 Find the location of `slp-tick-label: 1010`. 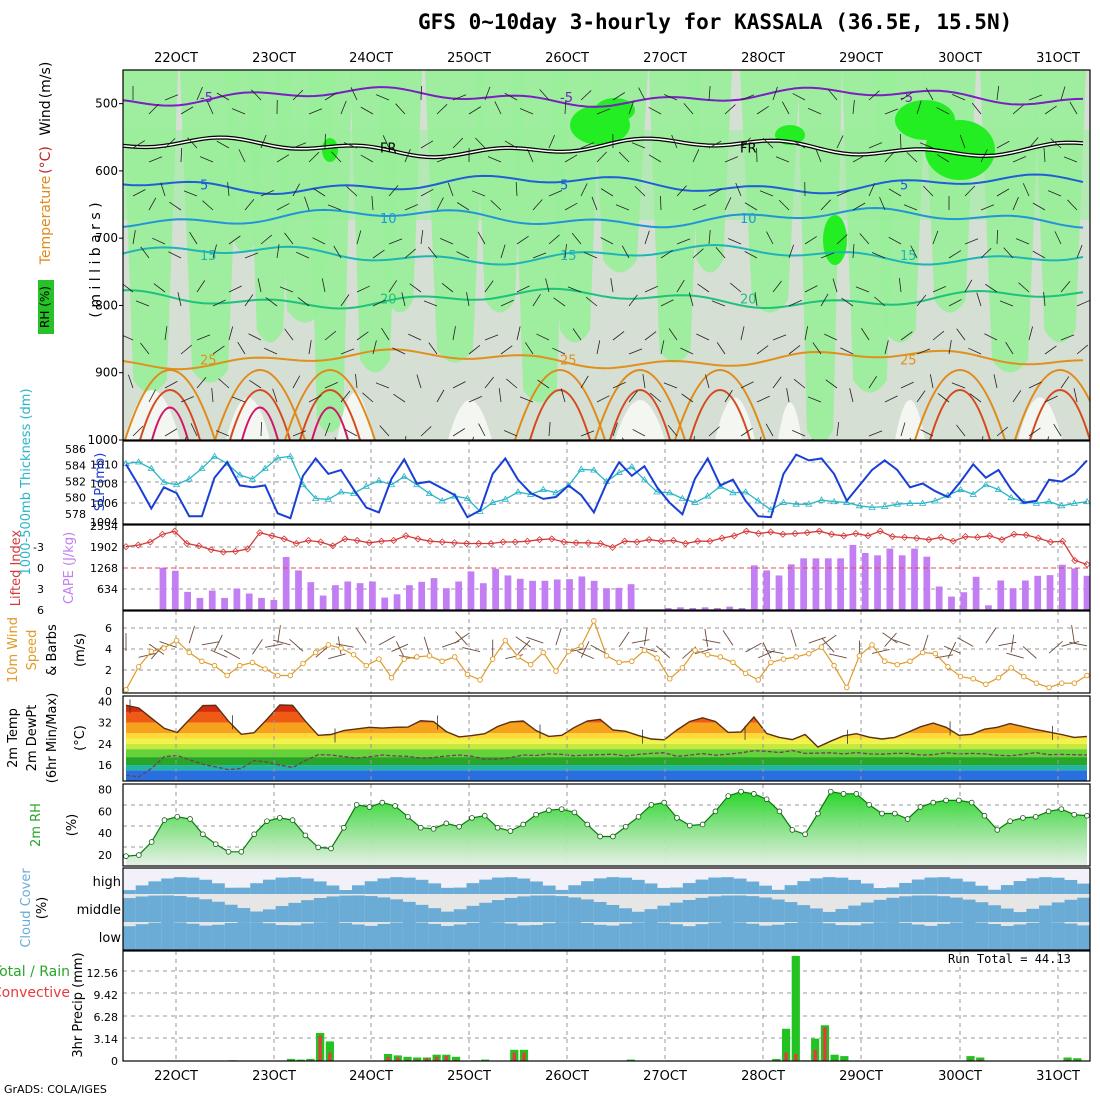

slp-tick-label: 1010 is located at coordinates (104, 464).